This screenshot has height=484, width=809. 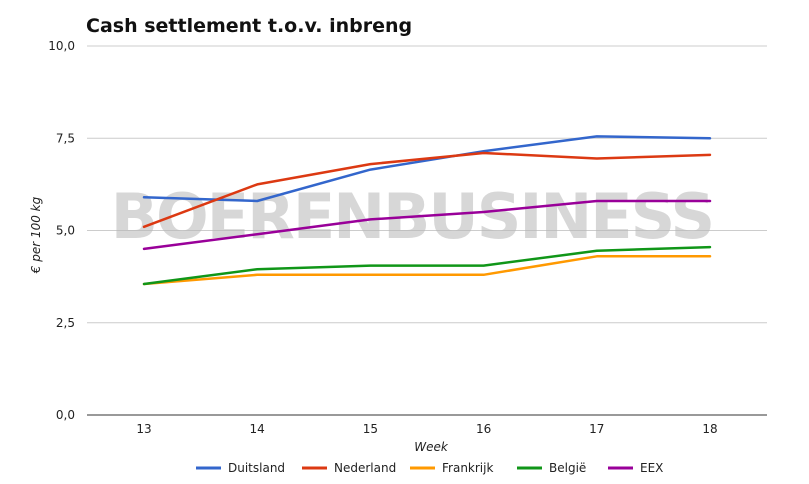 What do you see at coordinates (256, 468) in the screenshot?
I see `legend-label: Duitsland` at bounding box center [256, 468].